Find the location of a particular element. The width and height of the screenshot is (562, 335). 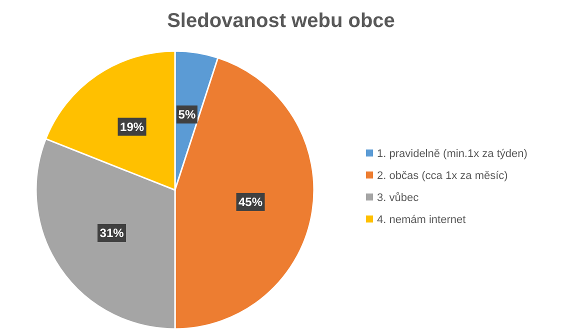

legend-label: 3. vůbec is located at coordinates (398, 198).